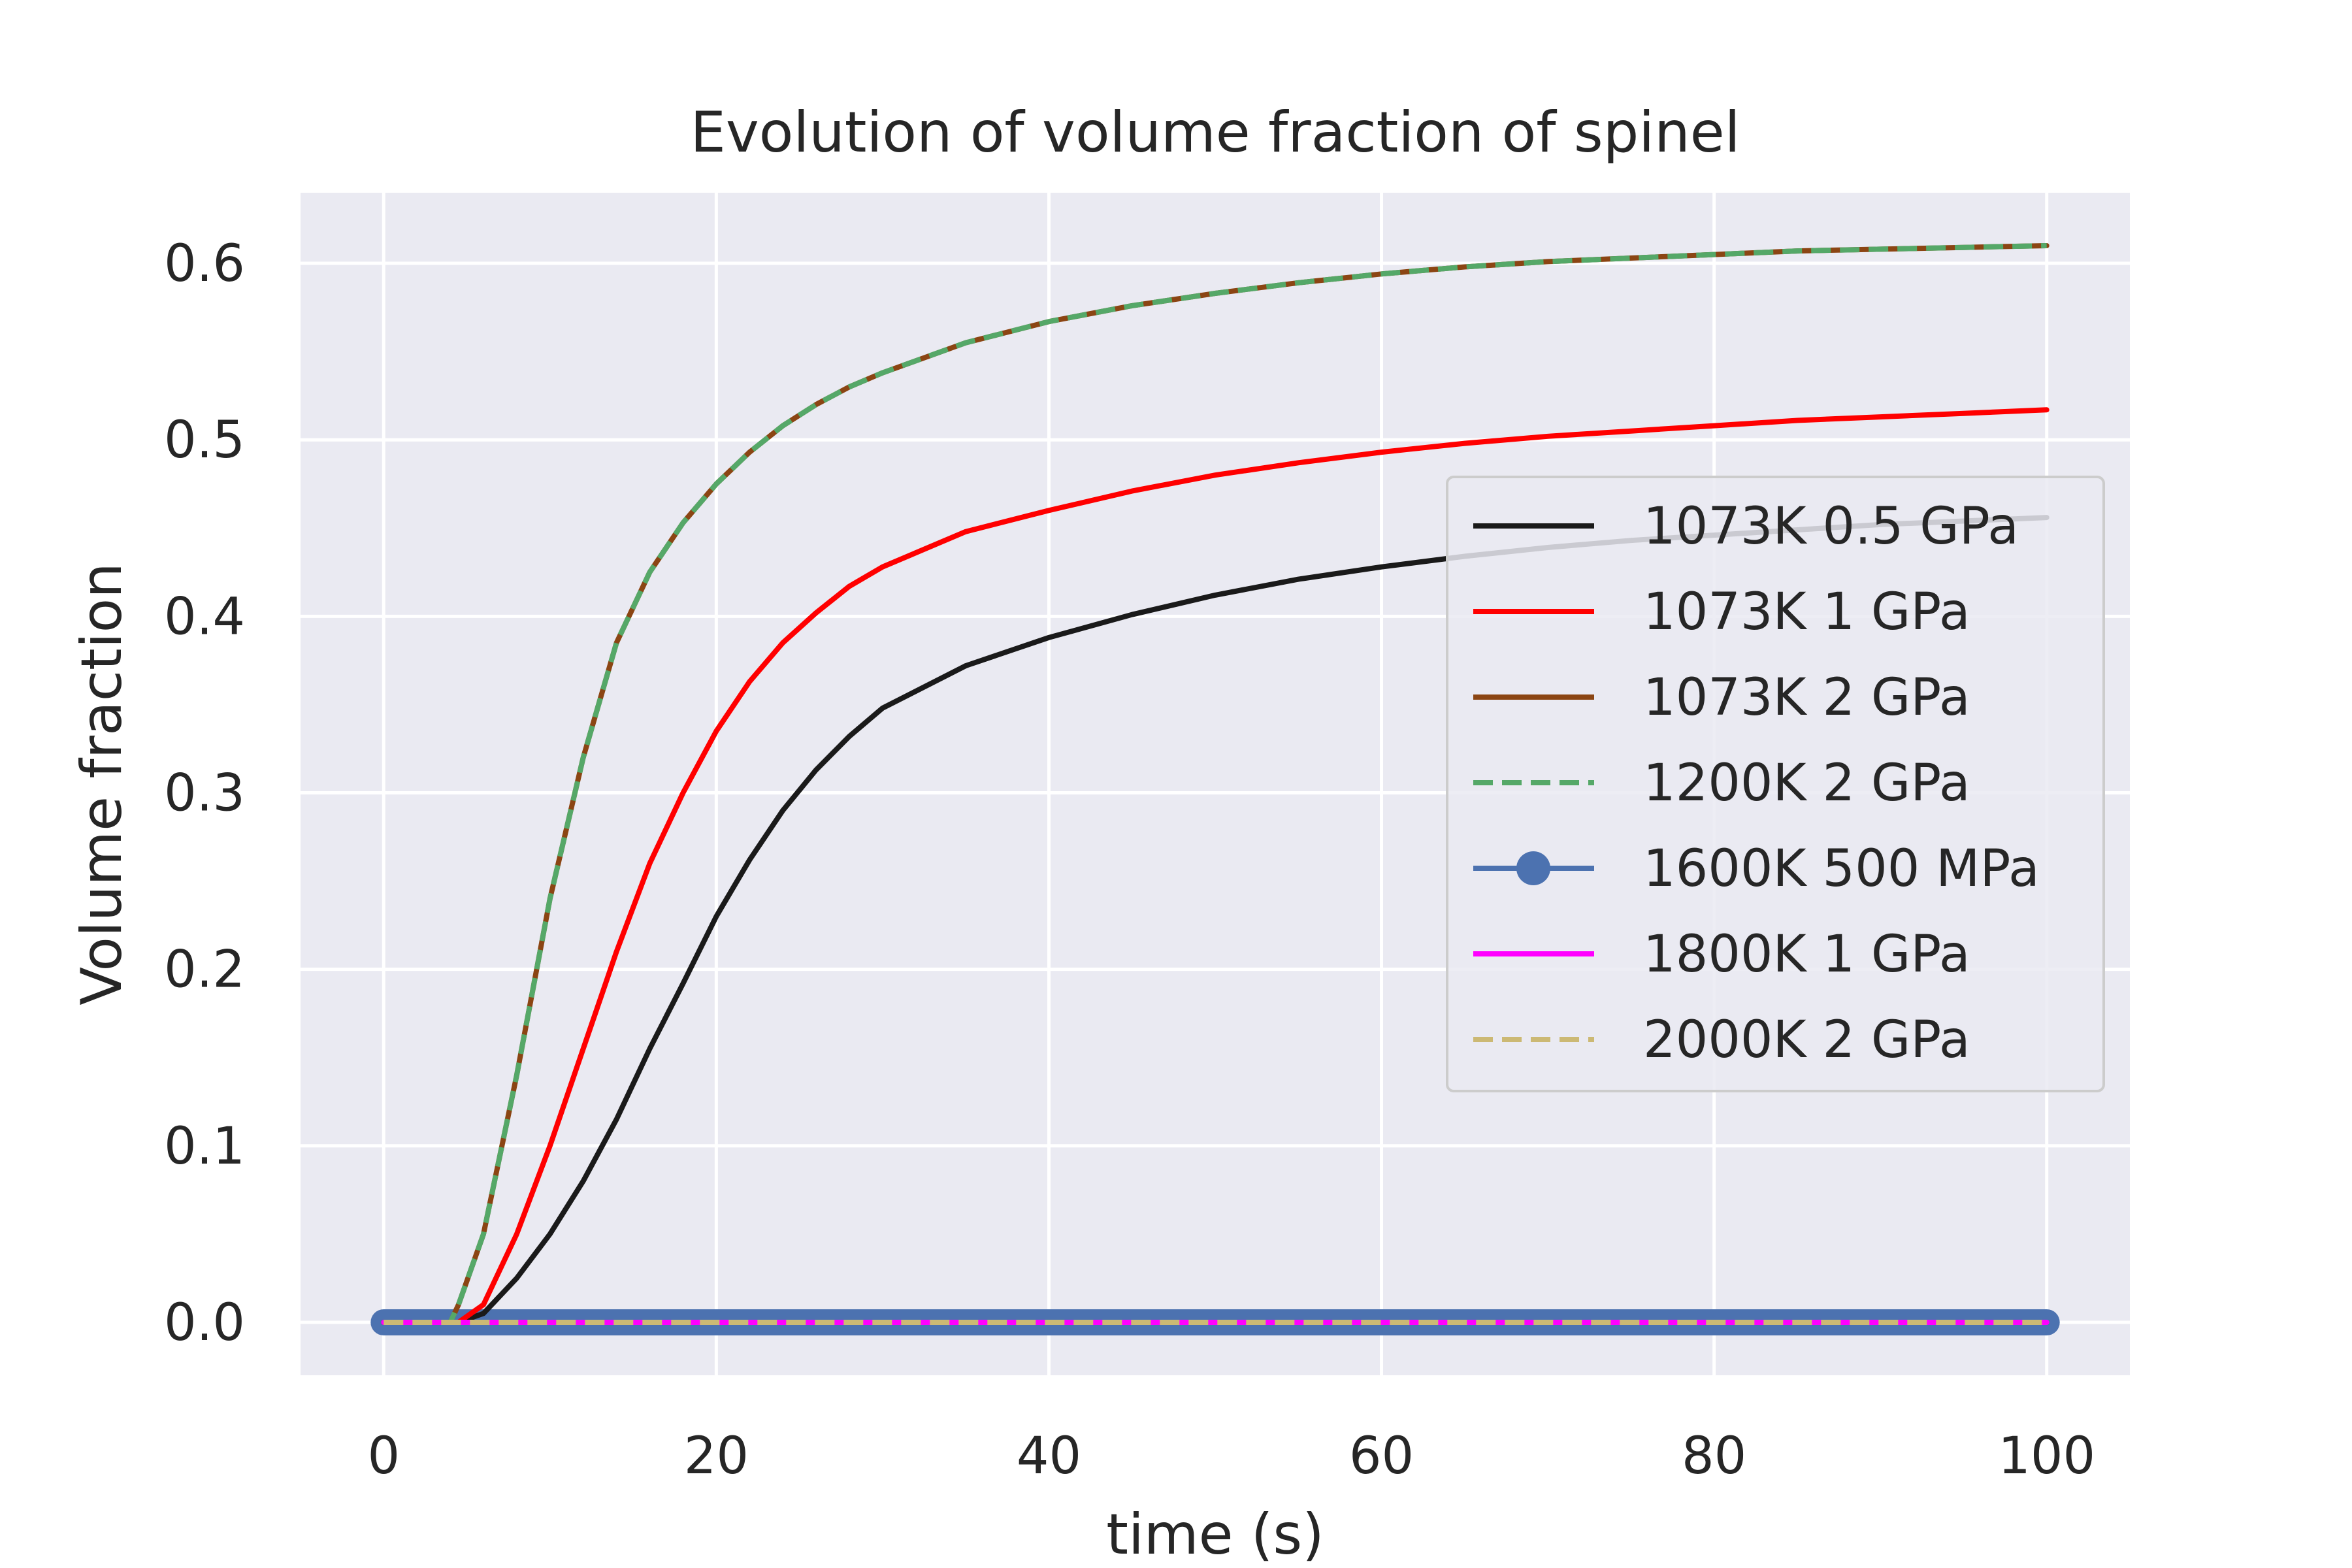 This screenshot has height=1568, width=2352. What do you see at coordinates (1831, 526) in the screenshot?
I see `legend-label: 1073K 0.5 GPa` at bounding box center [1831, 526].